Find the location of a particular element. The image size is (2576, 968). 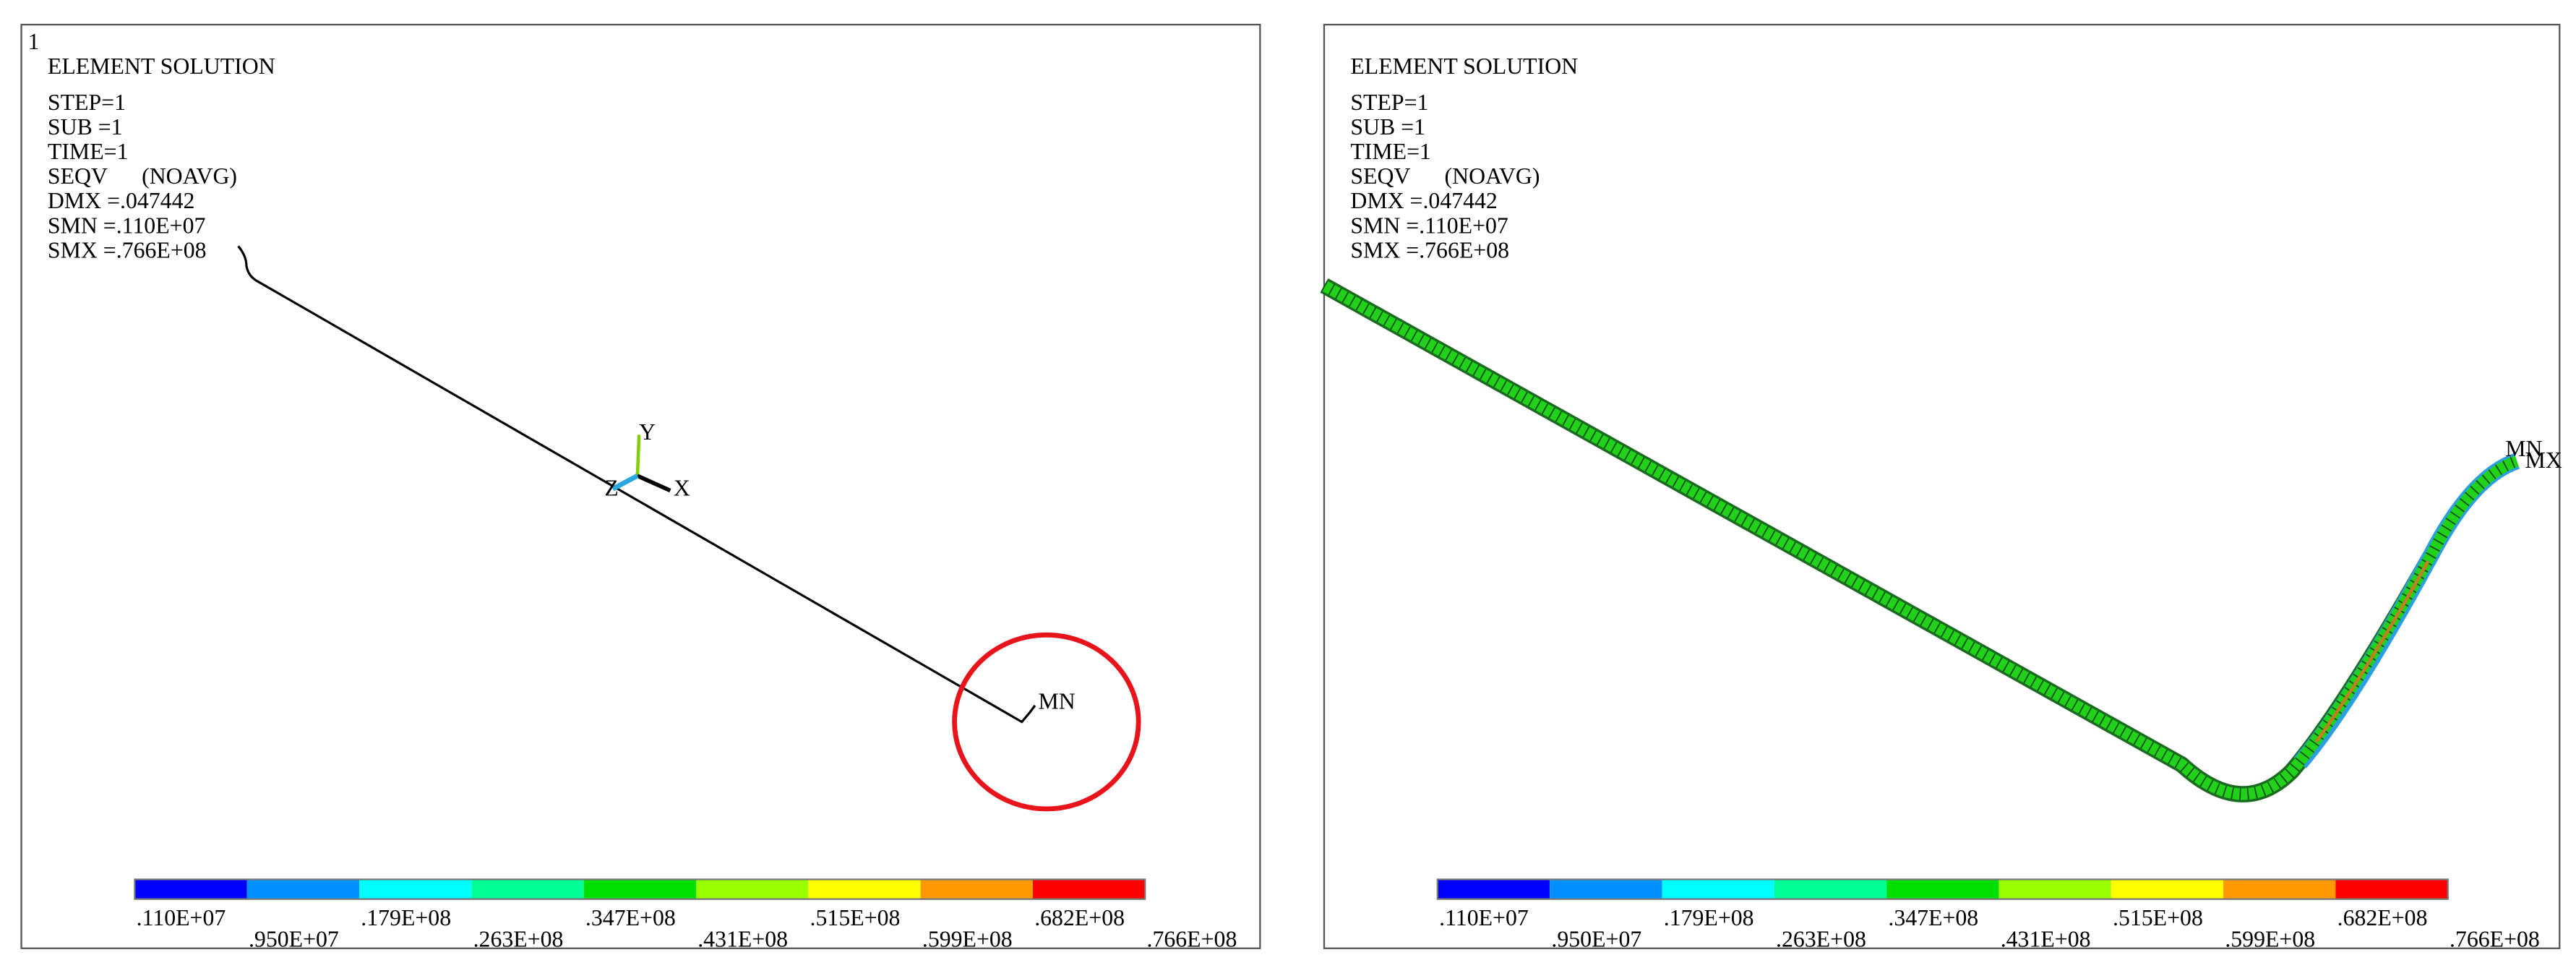

triad-z-axis is located at coordinates (625, 483).